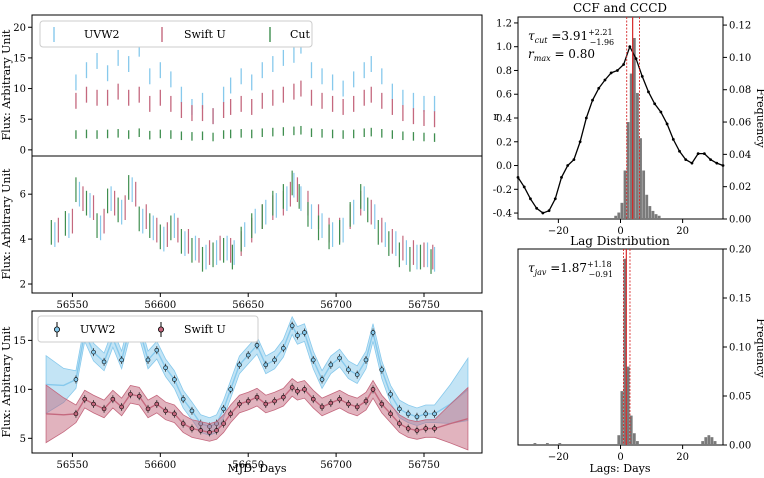  What do you see at coordinates (637, 129) in the screenshot?
I see `ccf-histogram` at bounding box center [637, 129].